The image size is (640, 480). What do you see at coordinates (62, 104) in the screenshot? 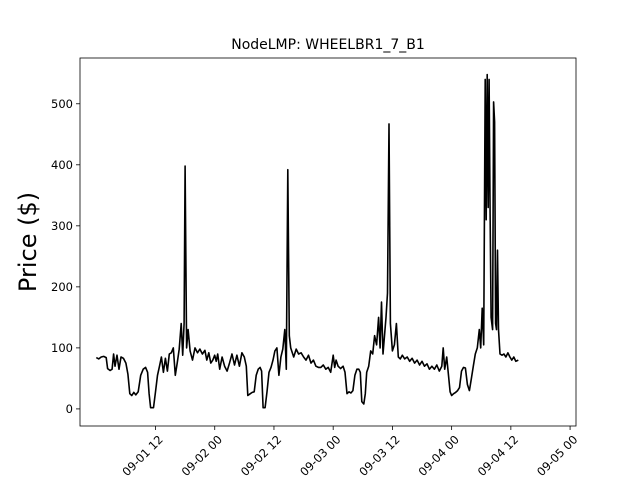
I see `y-tick-label: 500` at bounding box center [62, 104].